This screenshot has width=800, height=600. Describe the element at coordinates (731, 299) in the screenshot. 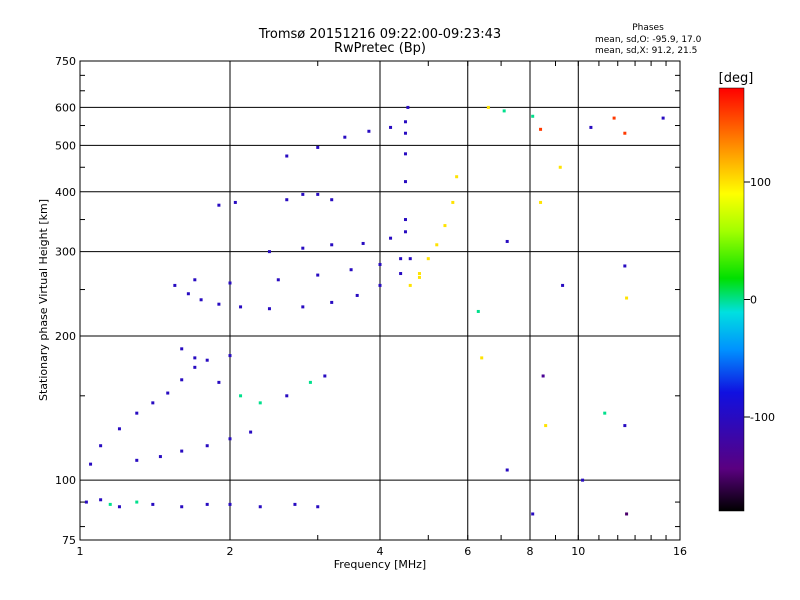

I see `colorbar` at that location.